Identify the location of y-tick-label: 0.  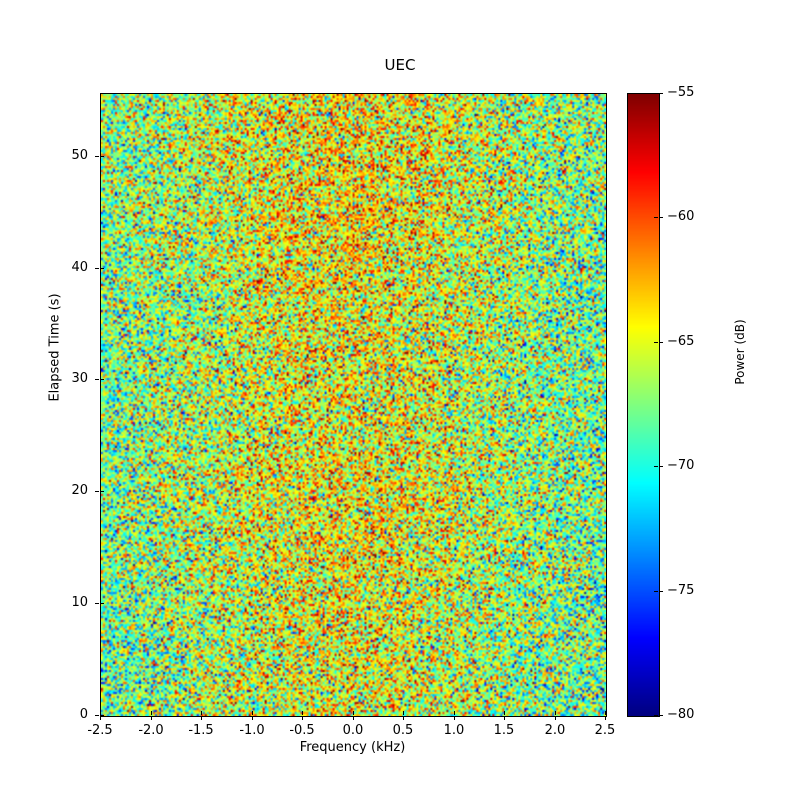
(83, 714).